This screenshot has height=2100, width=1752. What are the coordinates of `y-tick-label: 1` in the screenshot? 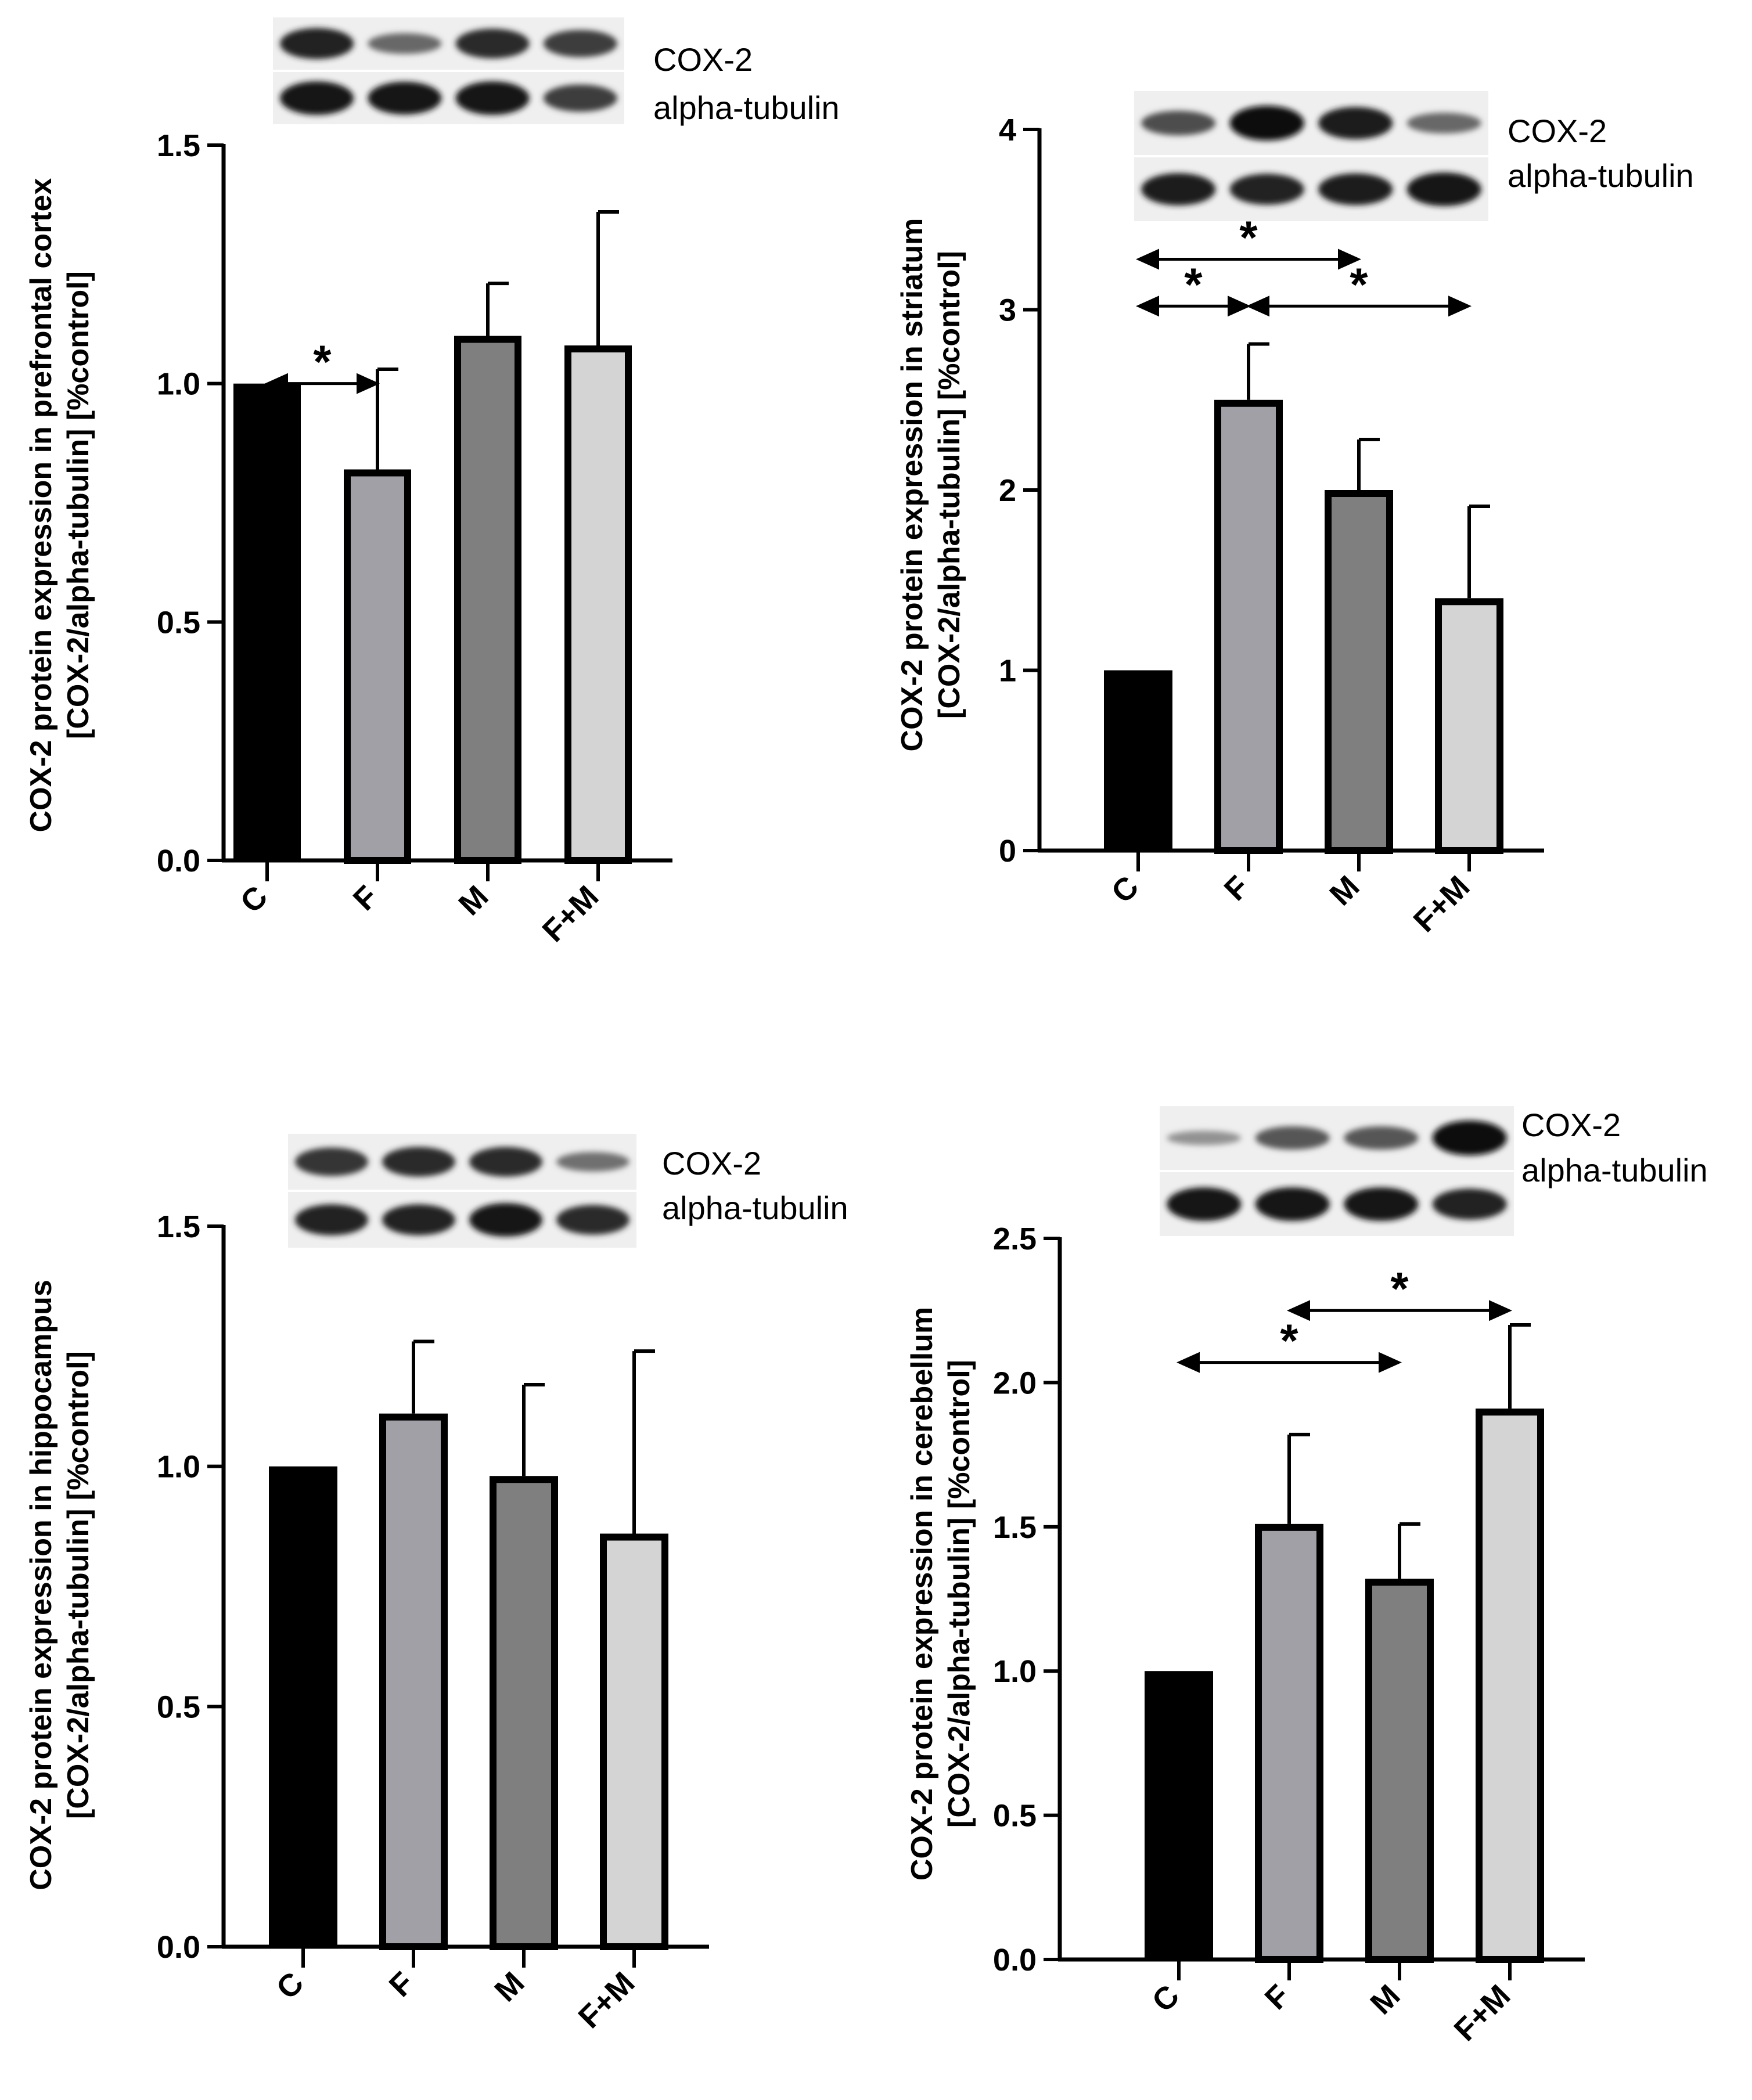 It's located at (1008, 671).